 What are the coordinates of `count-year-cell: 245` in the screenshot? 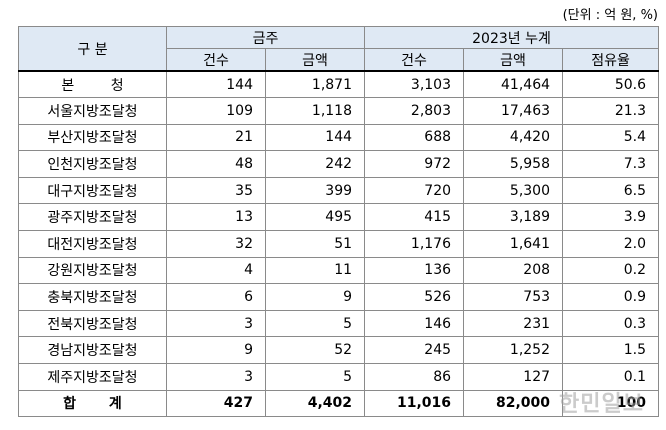 It's located at (414, 350).